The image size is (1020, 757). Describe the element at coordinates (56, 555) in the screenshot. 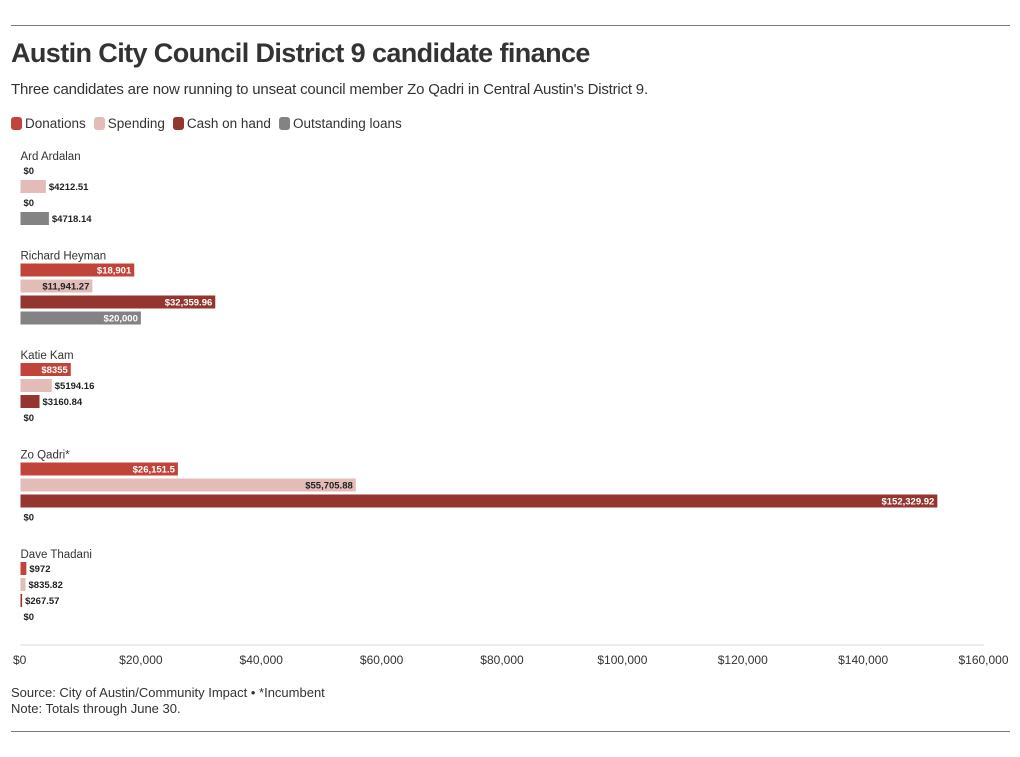

I see `candidate-label: Dave Thadani` at that location.